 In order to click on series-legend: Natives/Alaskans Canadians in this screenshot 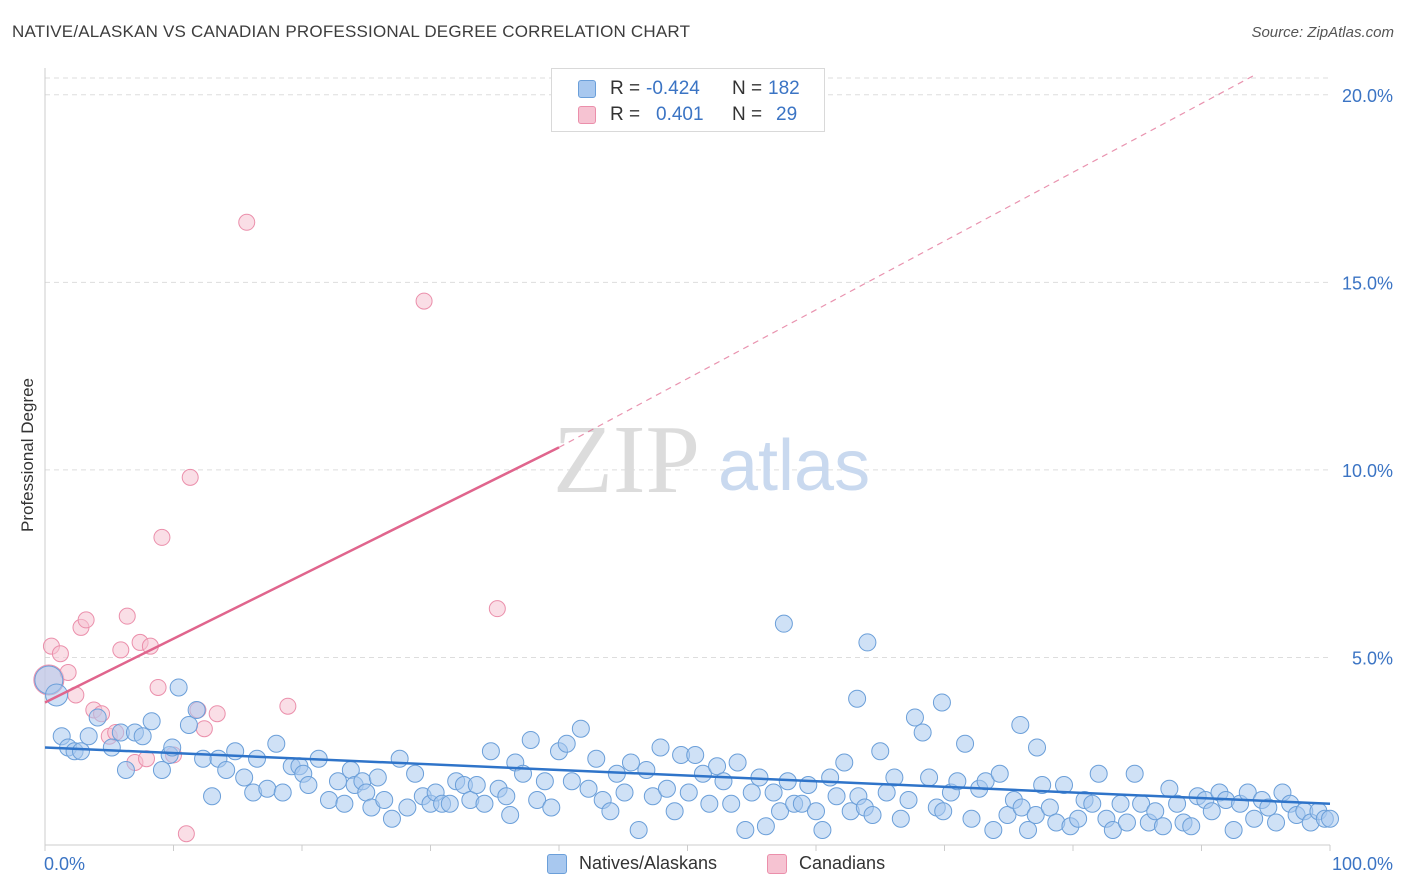, I will do `click(703, 865)`.